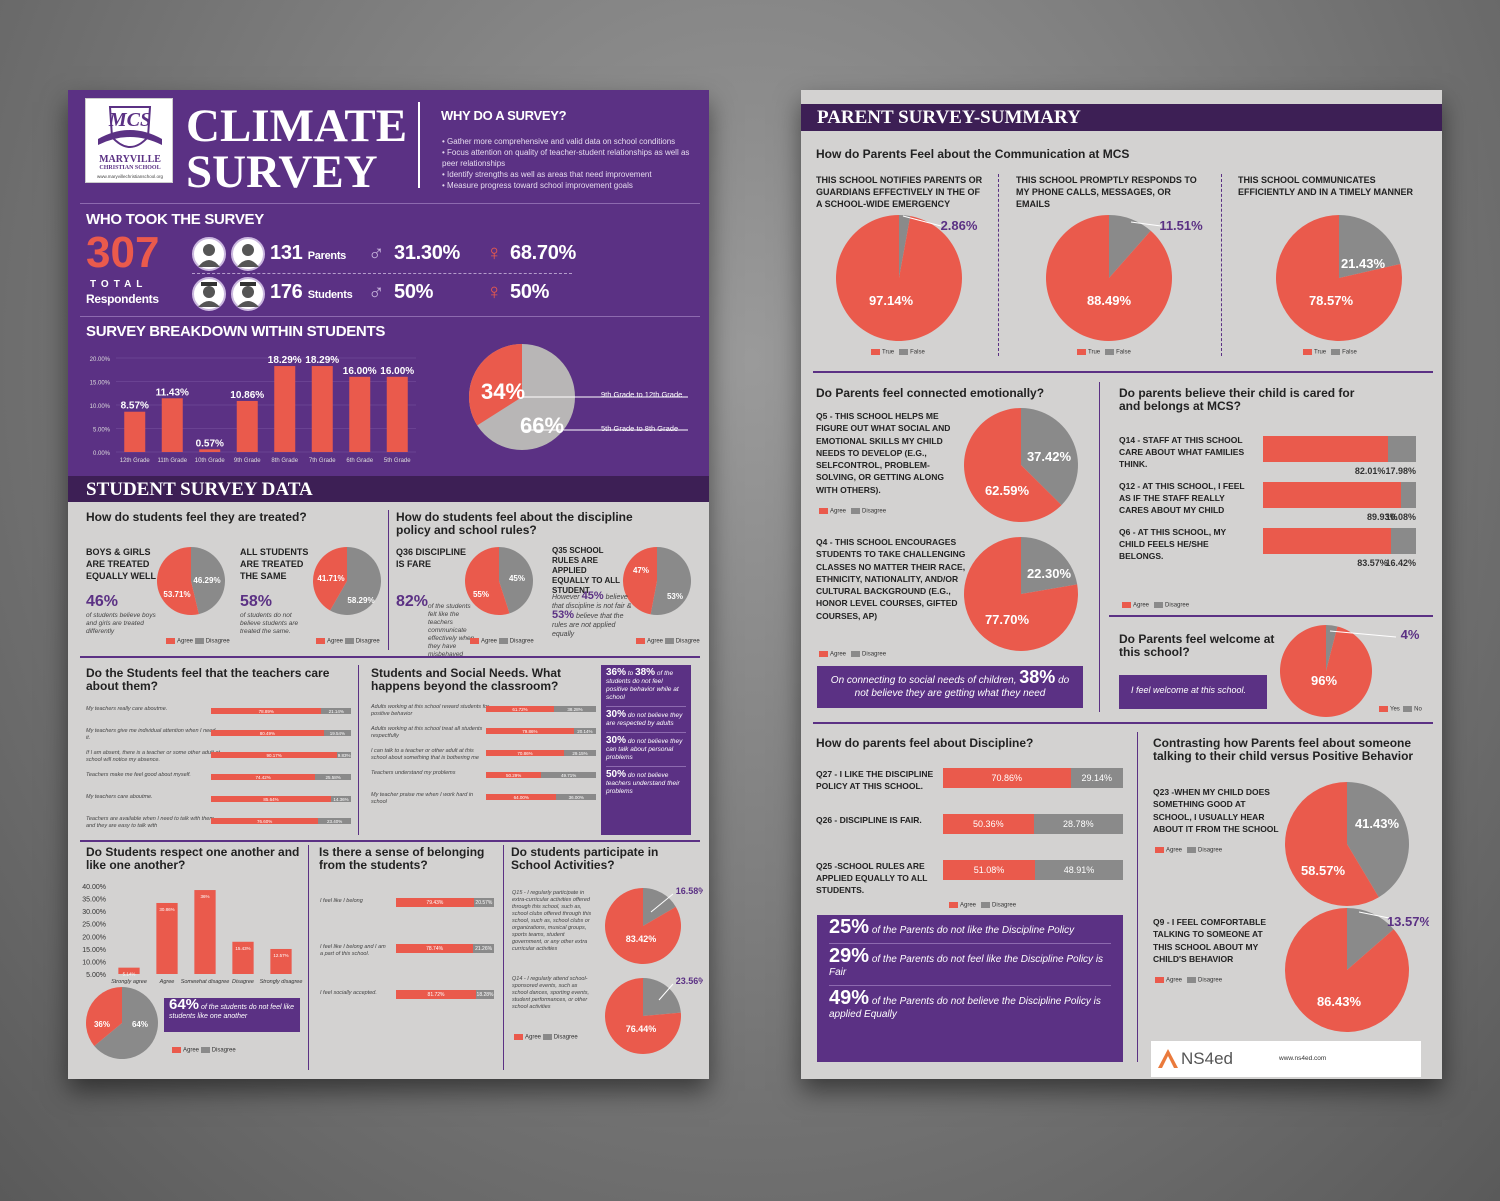  Describe the element at coordinates (334, 821) in the screenshot. I see `teacher-row-disagree-value: 23.40%` at that location.